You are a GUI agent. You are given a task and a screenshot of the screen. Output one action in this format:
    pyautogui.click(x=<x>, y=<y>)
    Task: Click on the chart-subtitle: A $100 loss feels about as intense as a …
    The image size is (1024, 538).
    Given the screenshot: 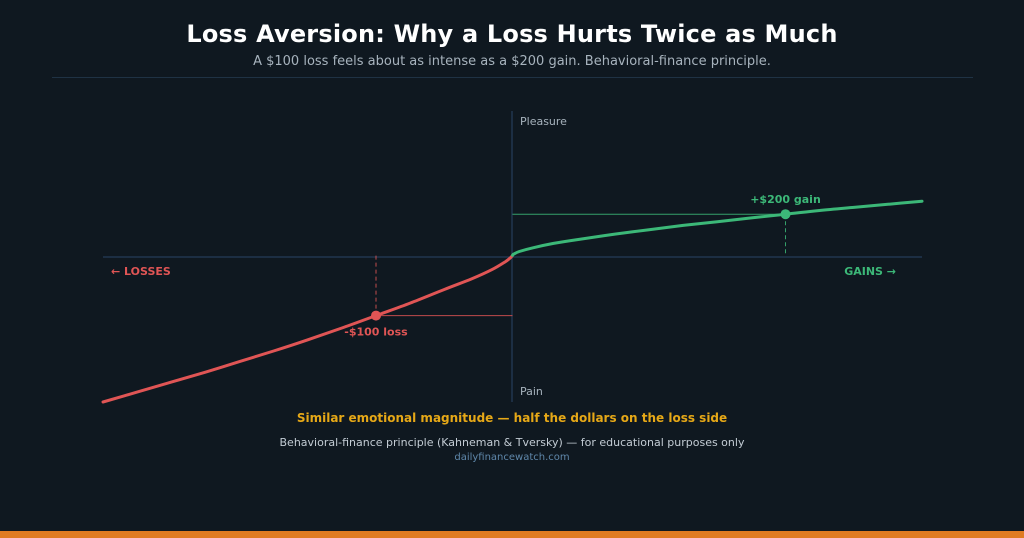 What is the action you would take?
    pyautogui.click(x=512, y=61)
    